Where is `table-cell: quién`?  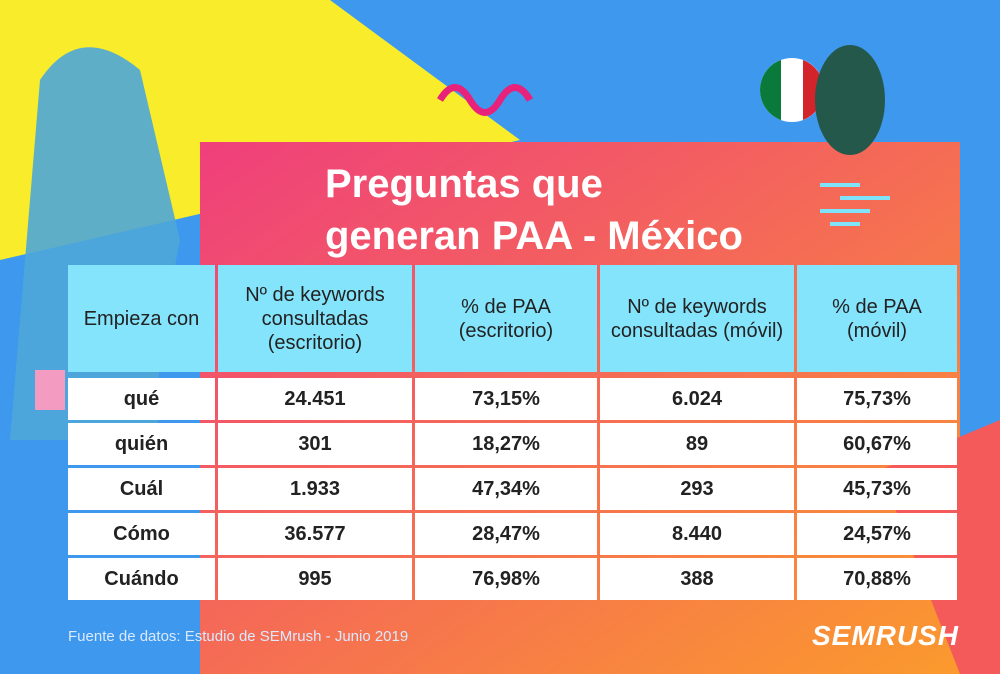 table-cell: quién is located at coordinates (141, 444).